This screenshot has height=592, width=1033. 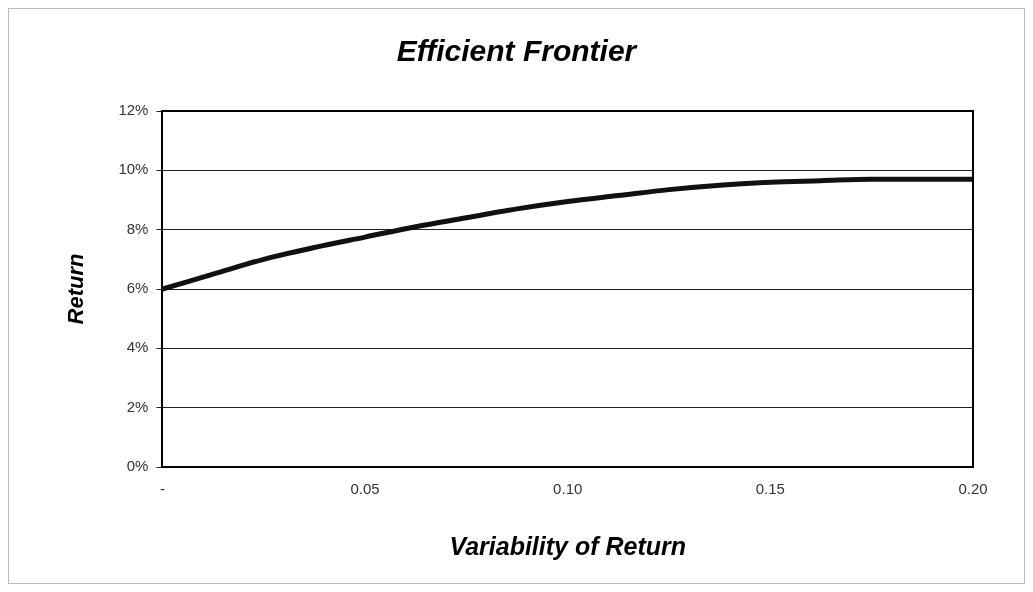 I want to click on y-tick-label: 2%, so click(x=137, y=406).